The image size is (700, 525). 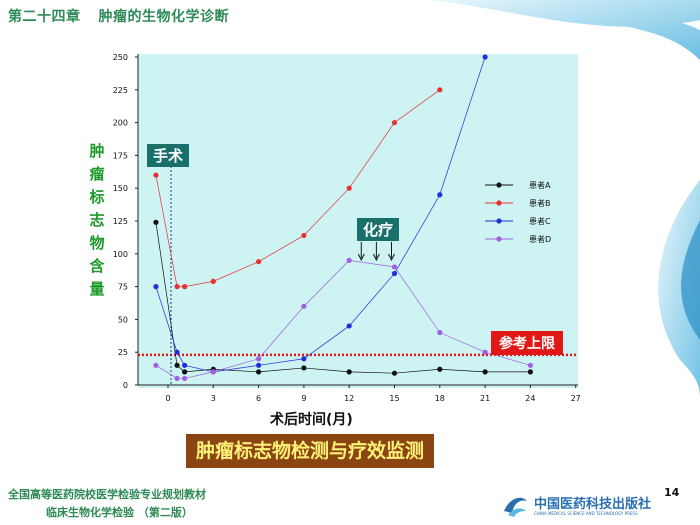 What do you see at coordinates (378, 229) in the screenshot?
I see `chemo-label: 化疗` at bounding box center [378, 229].